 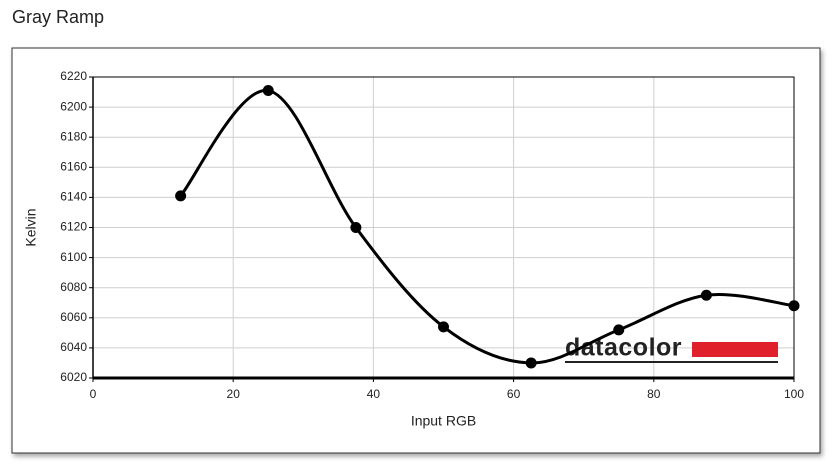 I want to click on watermark-bar, so click(x=735, y=349).